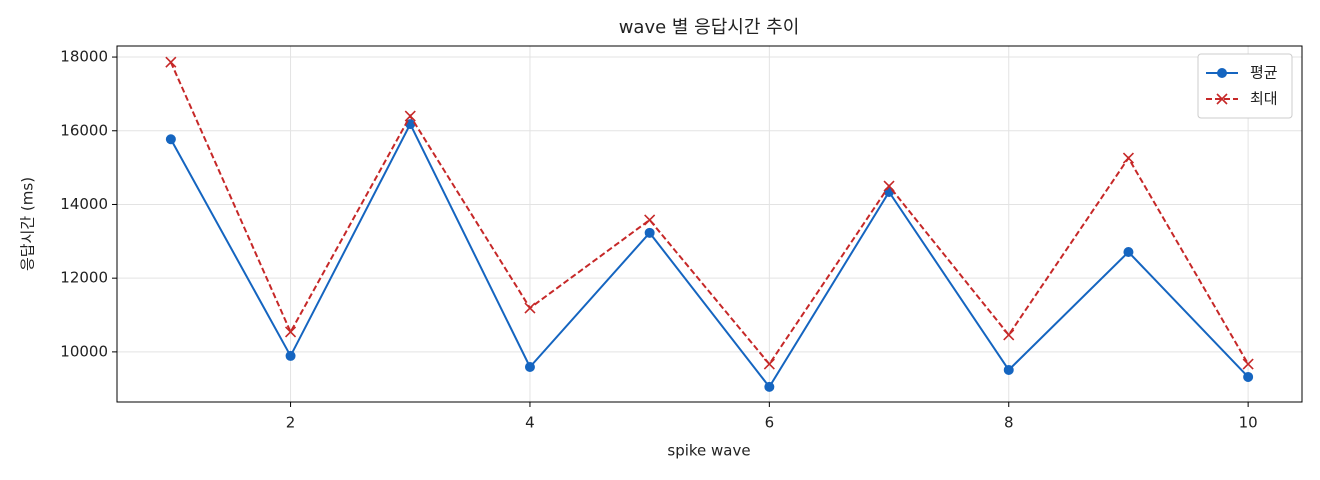 This screenshot has width=1320, height=480. Describe the element at coordinates (1248, 423) in the screenshot. I see `x-tick-label: 10` at that location.